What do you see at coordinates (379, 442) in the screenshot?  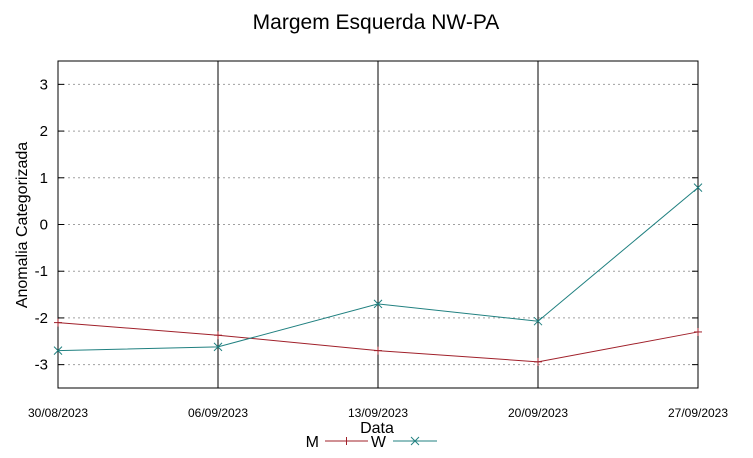 I see `legend-label-W: W` at bounding box center [379, 442].